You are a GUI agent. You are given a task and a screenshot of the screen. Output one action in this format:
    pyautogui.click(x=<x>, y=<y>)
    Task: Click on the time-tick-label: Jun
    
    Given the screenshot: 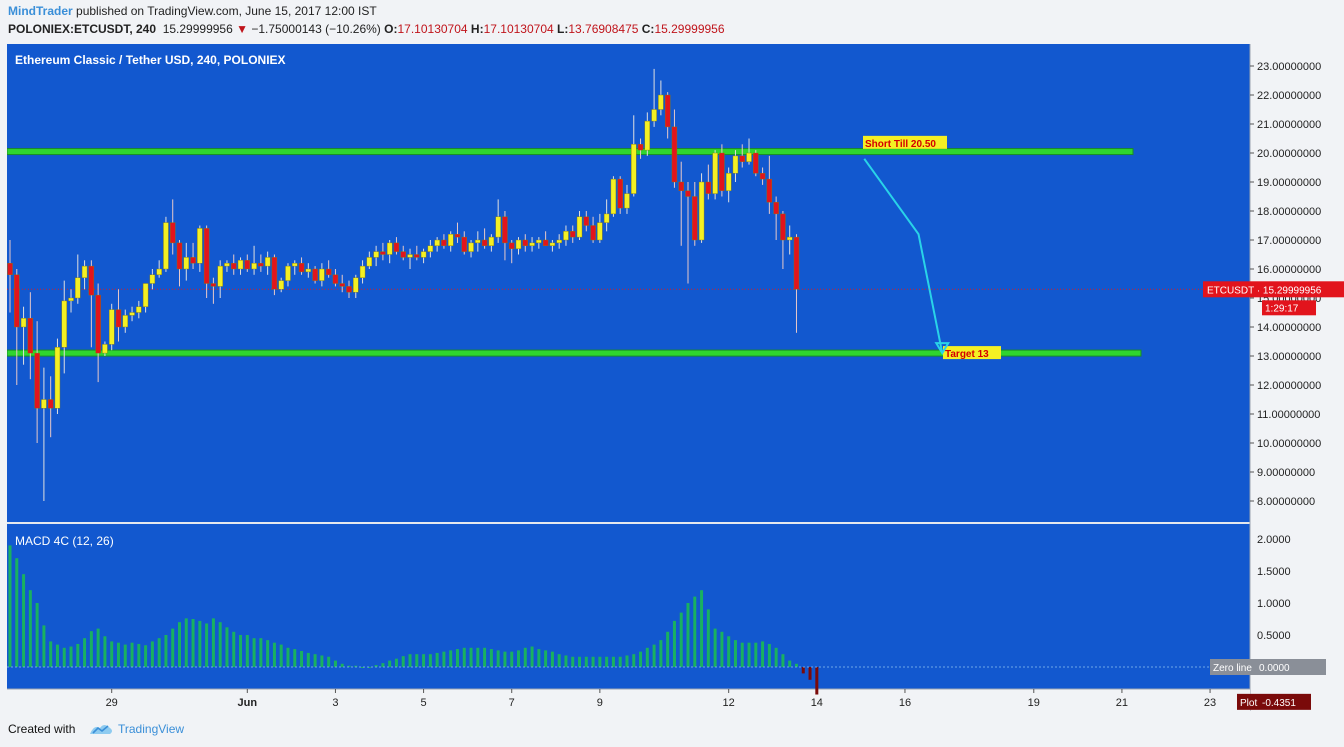 What is the action you would take?
    pyautogui.click(x=248, y=703)
    